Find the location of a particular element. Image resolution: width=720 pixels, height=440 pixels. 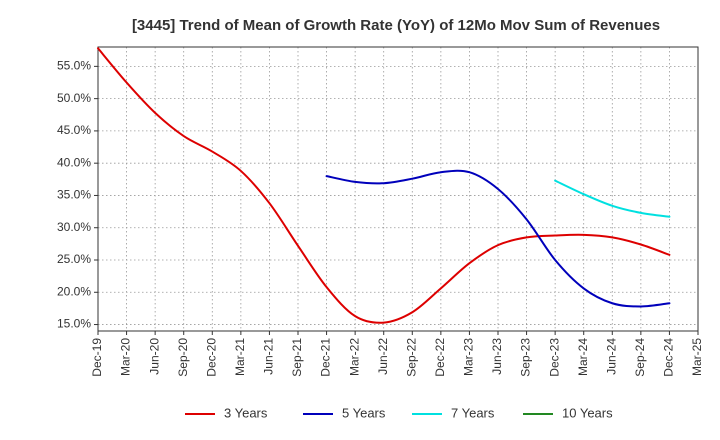

y-tick-label: 20.0% is located at coordinates (74, 291).